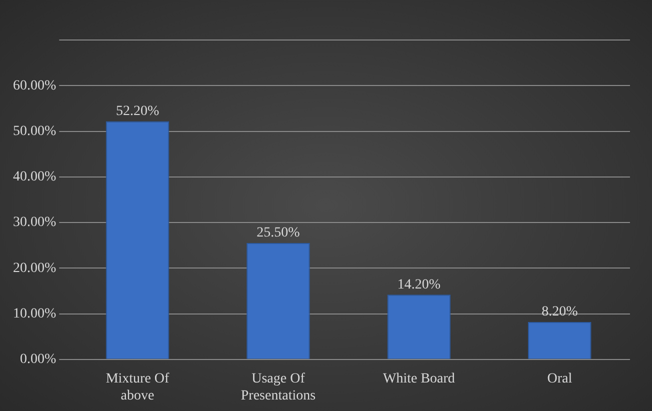 The image size is (652, 411). Describe the element at coordinates (560, 312) in the screenshot. I see `data-label: 8.20%` at that location.